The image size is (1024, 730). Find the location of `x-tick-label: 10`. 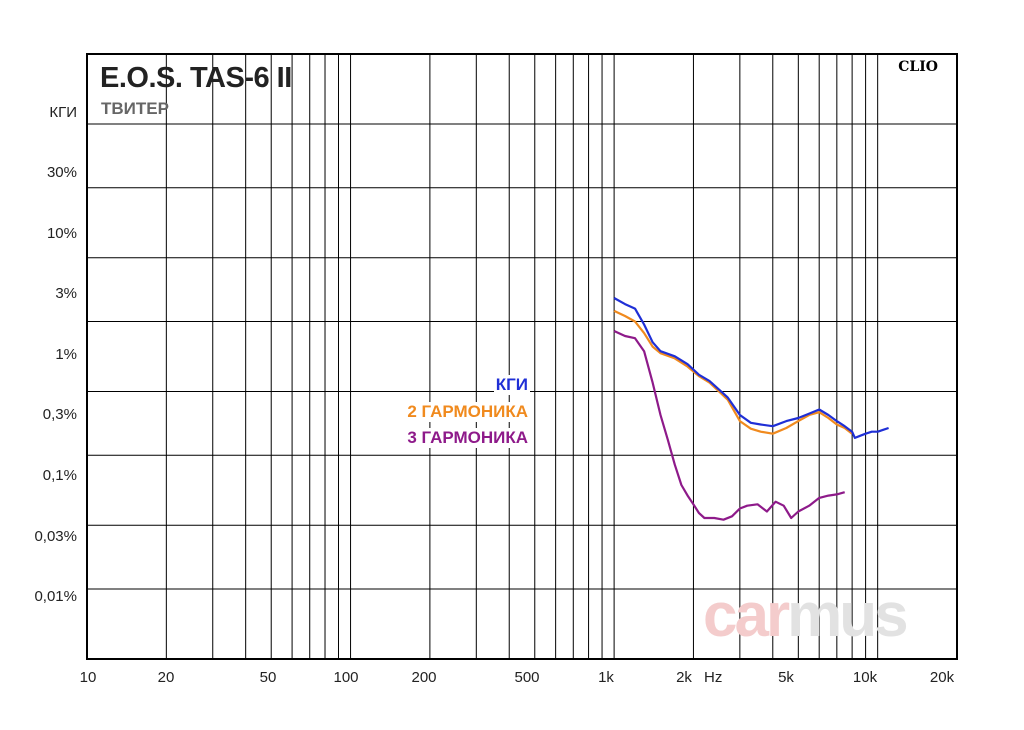

x-tick-label: 10 is located at coordinates (88, 677).